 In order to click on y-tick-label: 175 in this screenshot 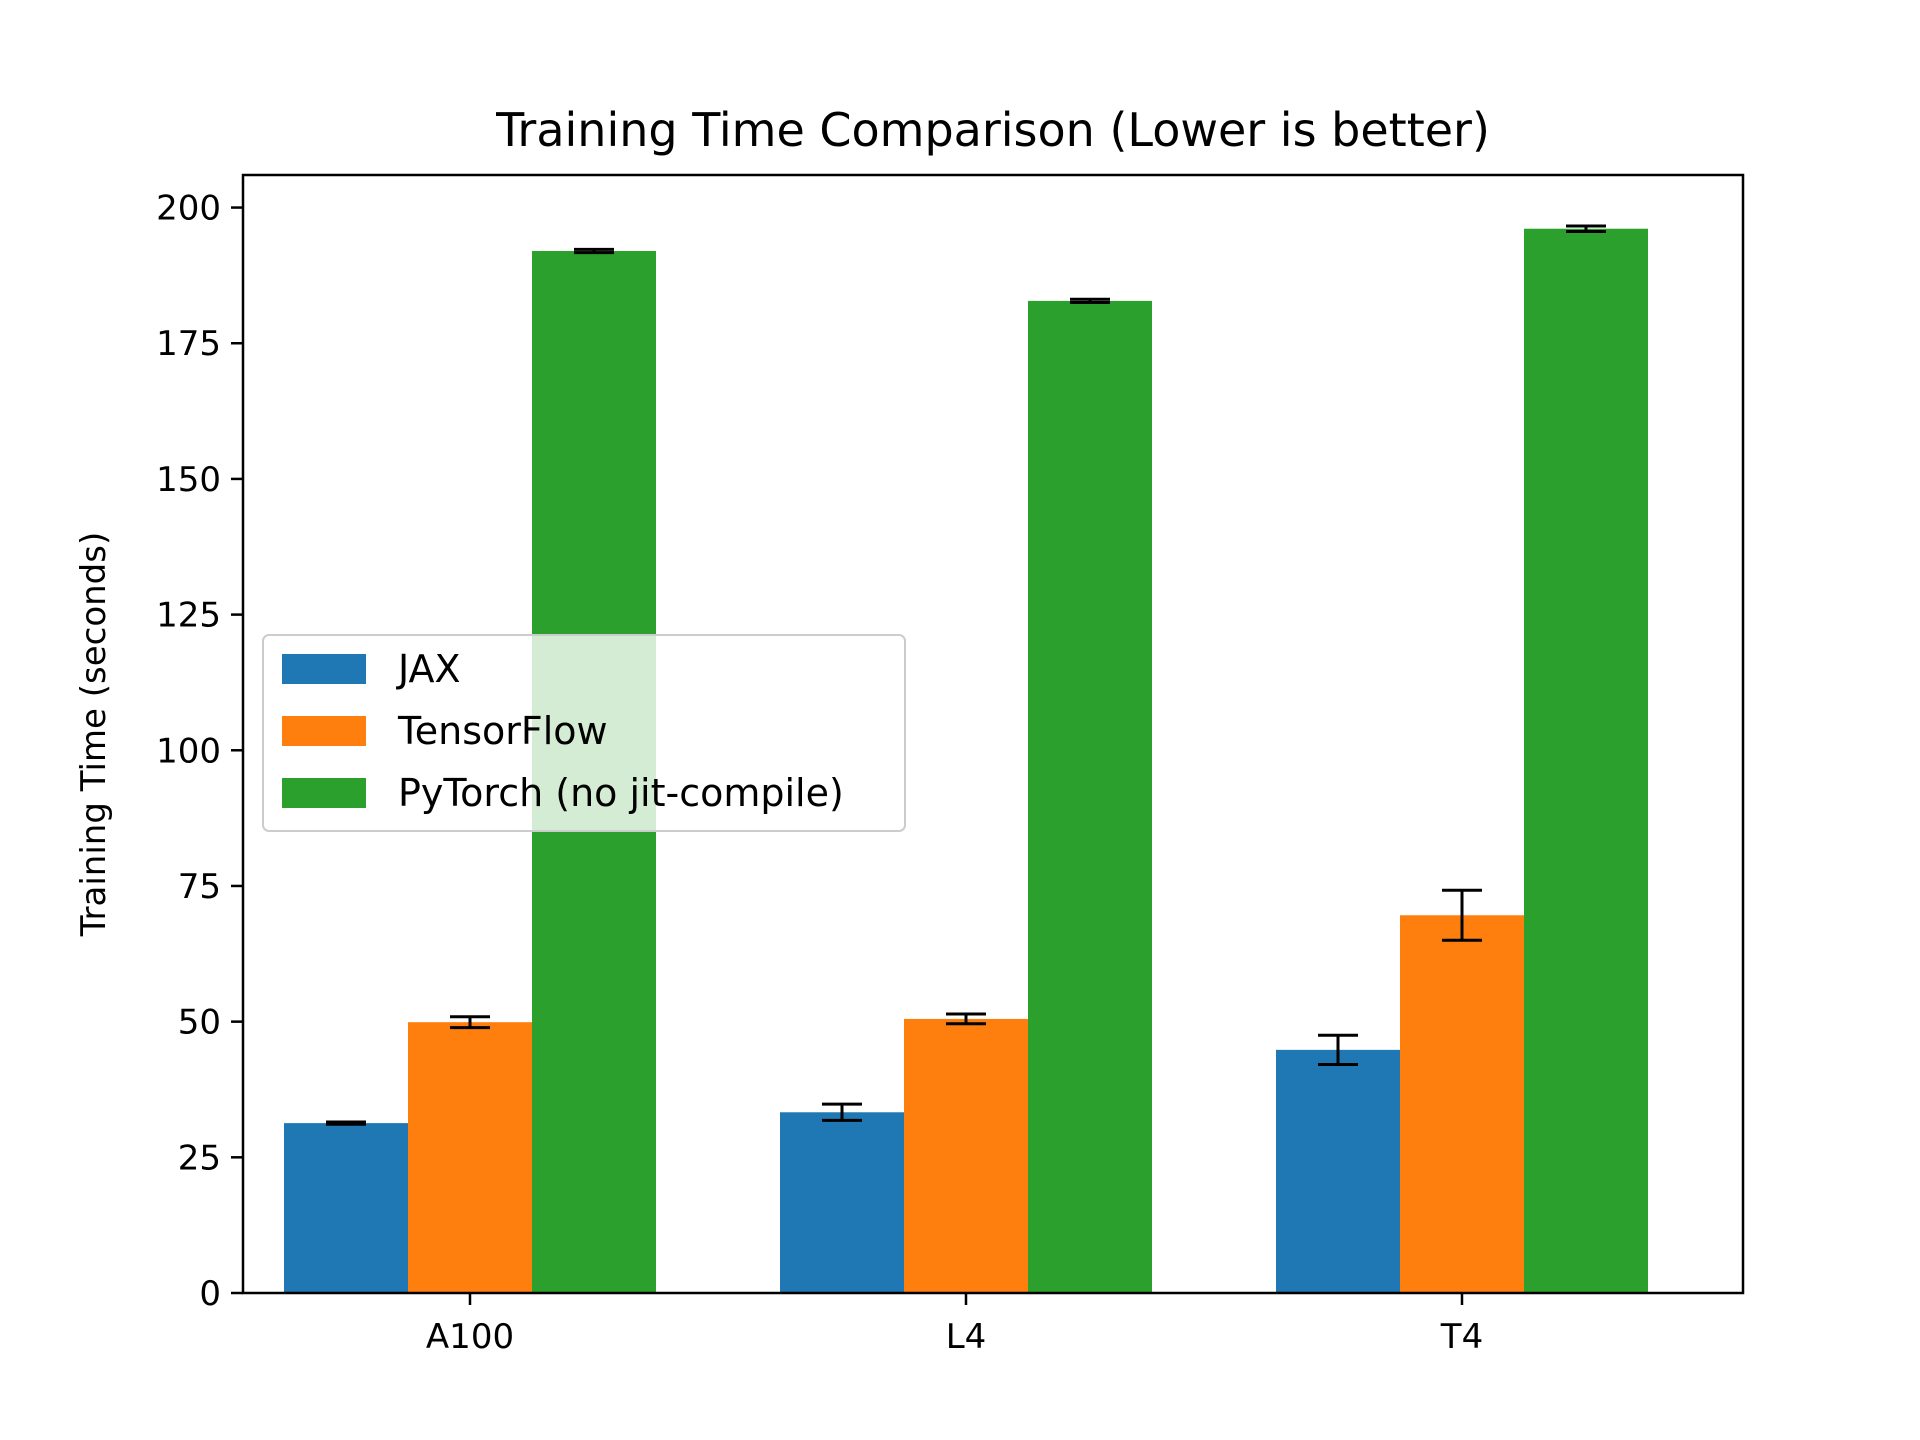, I will do `click(188, 344)`.